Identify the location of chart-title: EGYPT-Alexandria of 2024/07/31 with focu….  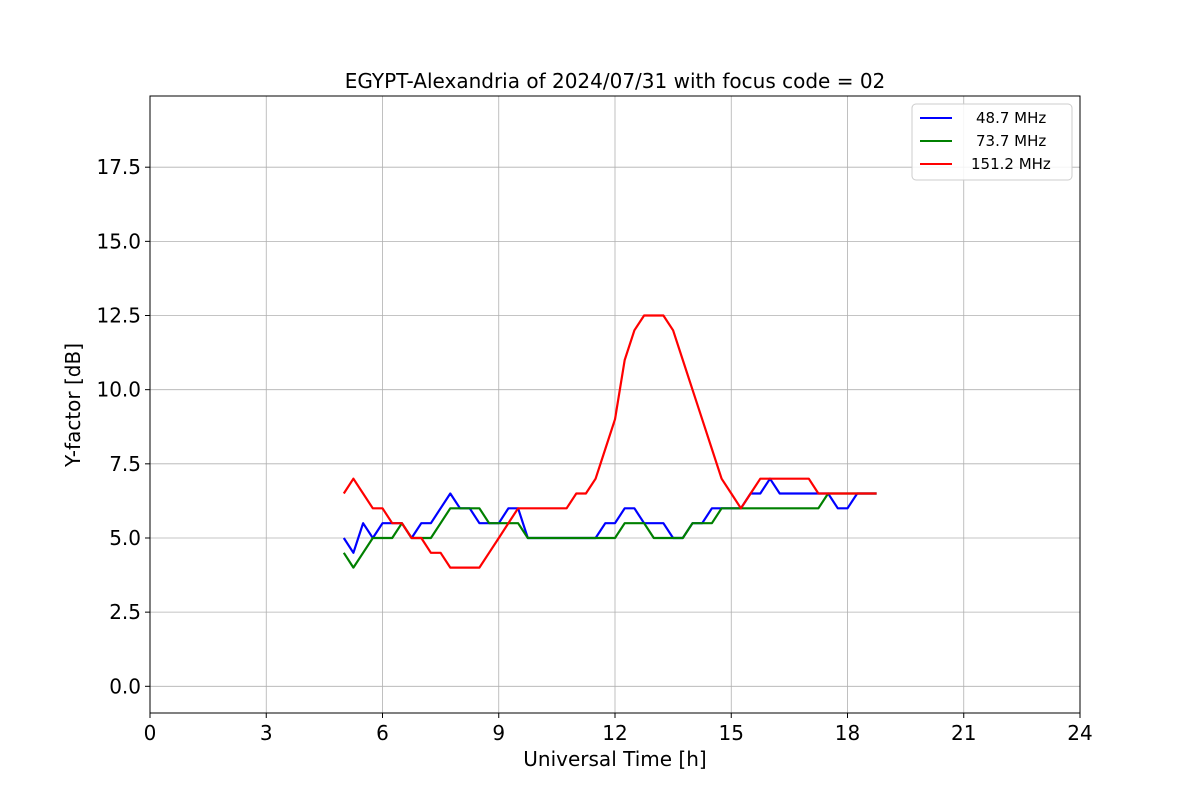
(615, 81).